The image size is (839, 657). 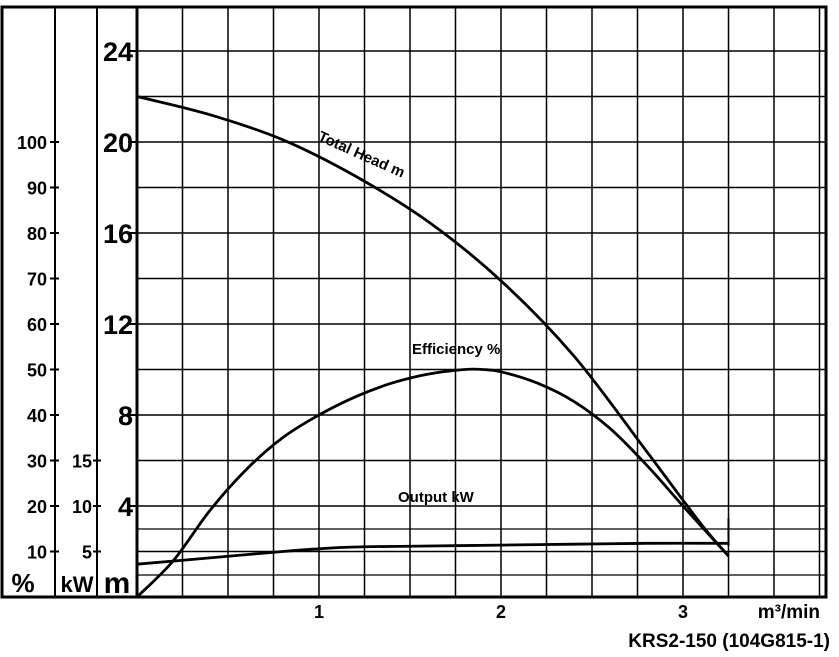 What do you see at coordinates (319, 612) in the screenshot?
I see `x-tick-label: 1` at bounding box center [319, 612].